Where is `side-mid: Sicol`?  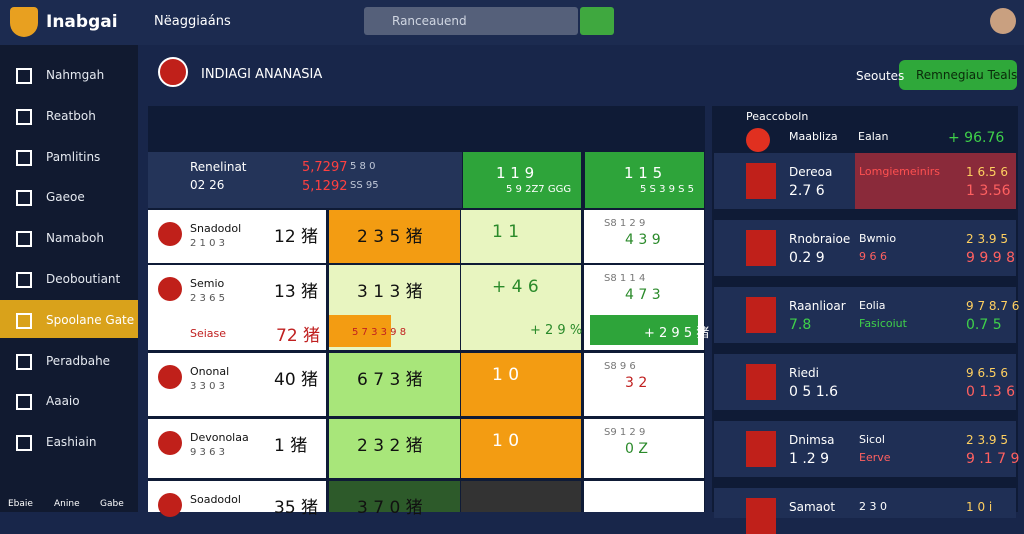
side-mid: Sicol is located at coordinates (872, 439).